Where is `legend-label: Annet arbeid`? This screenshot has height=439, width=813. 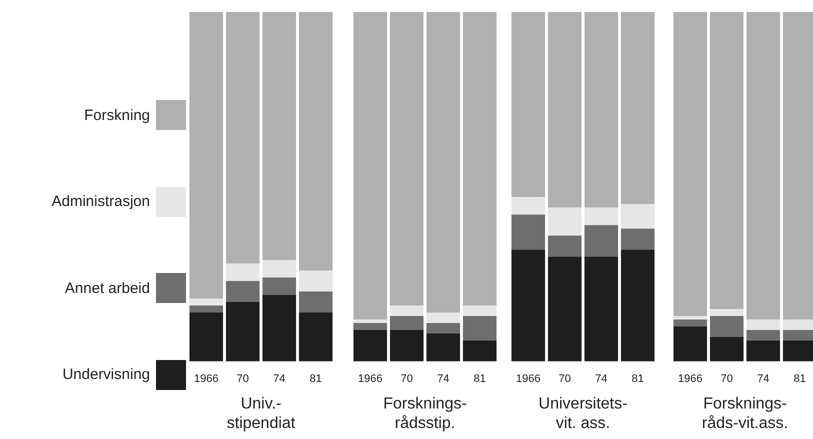
legend-label: Annet arbeid is located at coordinates (107, 288).